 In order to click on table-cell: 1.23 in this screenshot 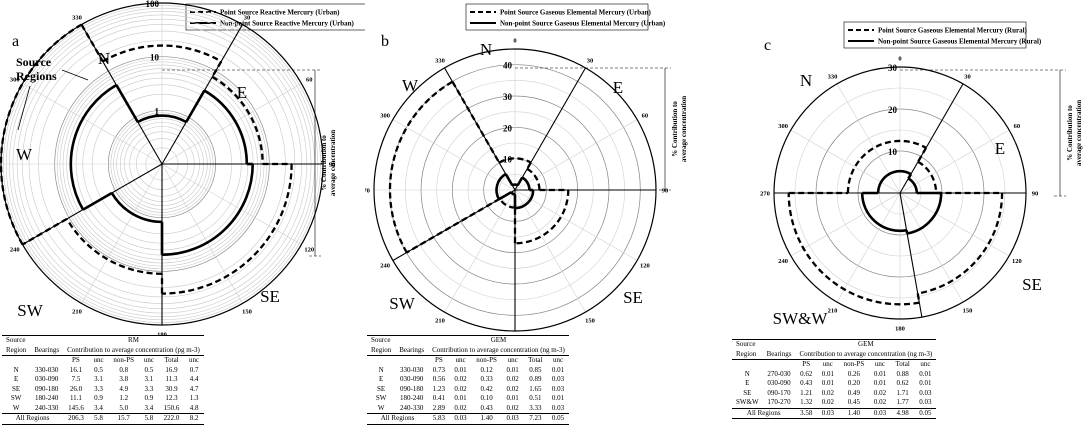, I will do `click(439, 388)`.